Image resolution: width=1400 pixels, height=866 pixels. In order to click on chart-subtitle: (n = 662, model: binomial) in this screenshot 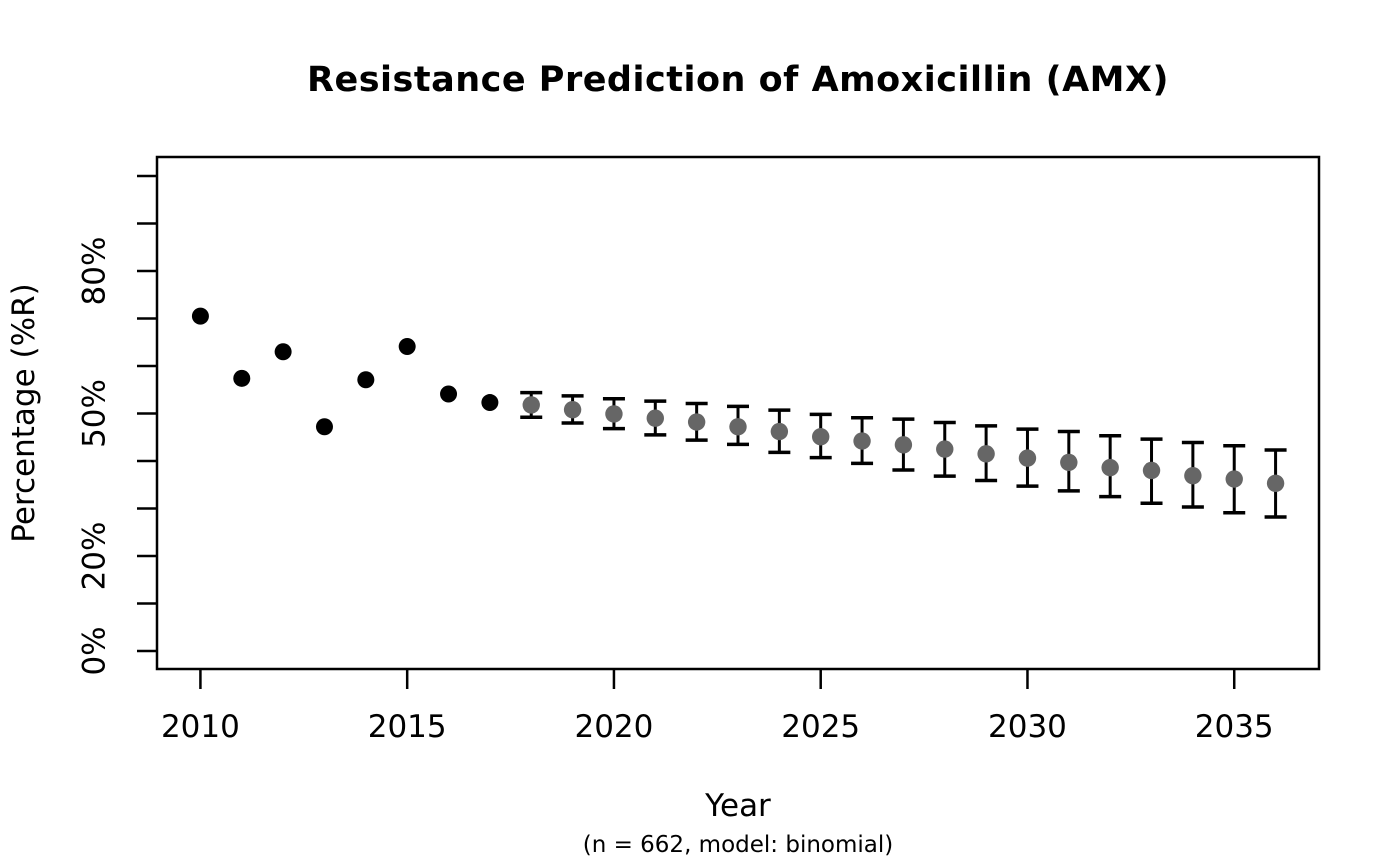, I will do `click(738, 845)`.